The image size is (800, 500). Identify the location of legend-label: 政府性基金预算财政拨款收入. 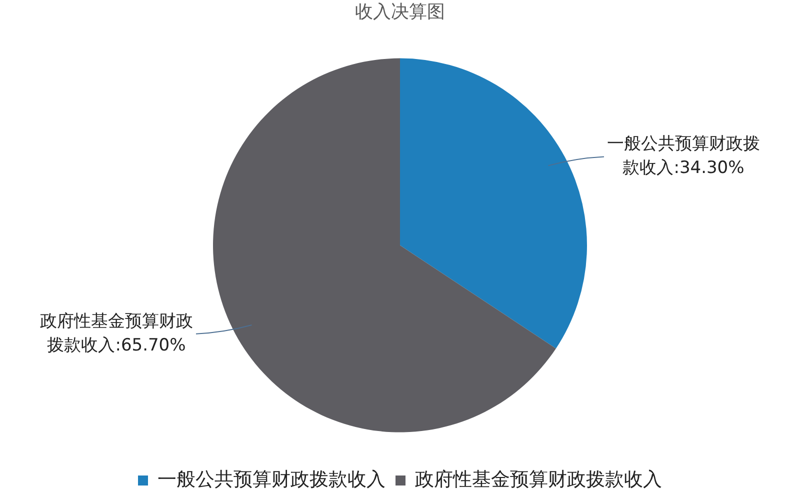
(538, 479).